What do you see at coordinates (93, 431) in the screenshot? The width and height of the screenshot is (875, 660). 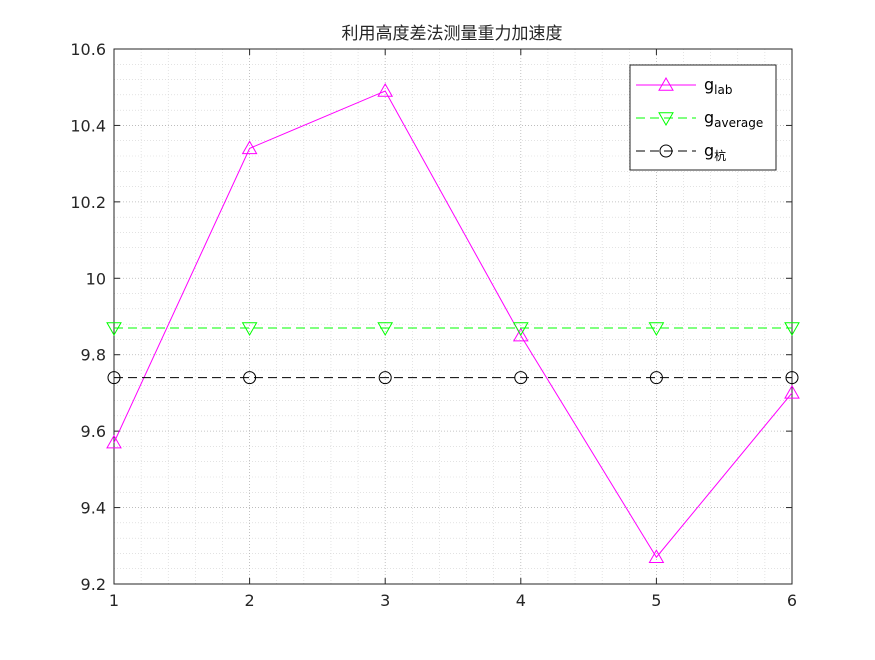 I see `y-tick-label: 9.6` at bounding box center [93, 431].